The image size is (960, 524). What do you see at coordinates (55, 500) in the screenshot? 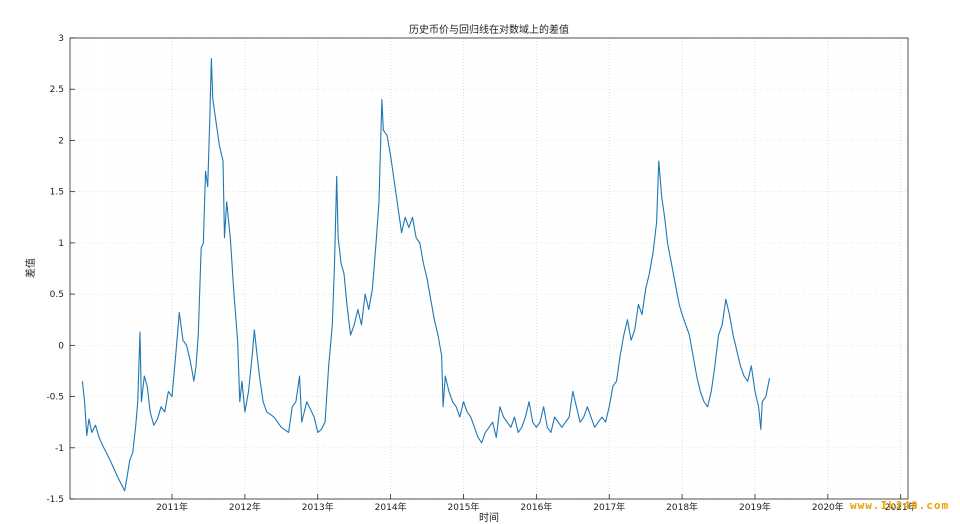
I see `y-tick-label: -1.5` at bounding box center [55, 500].